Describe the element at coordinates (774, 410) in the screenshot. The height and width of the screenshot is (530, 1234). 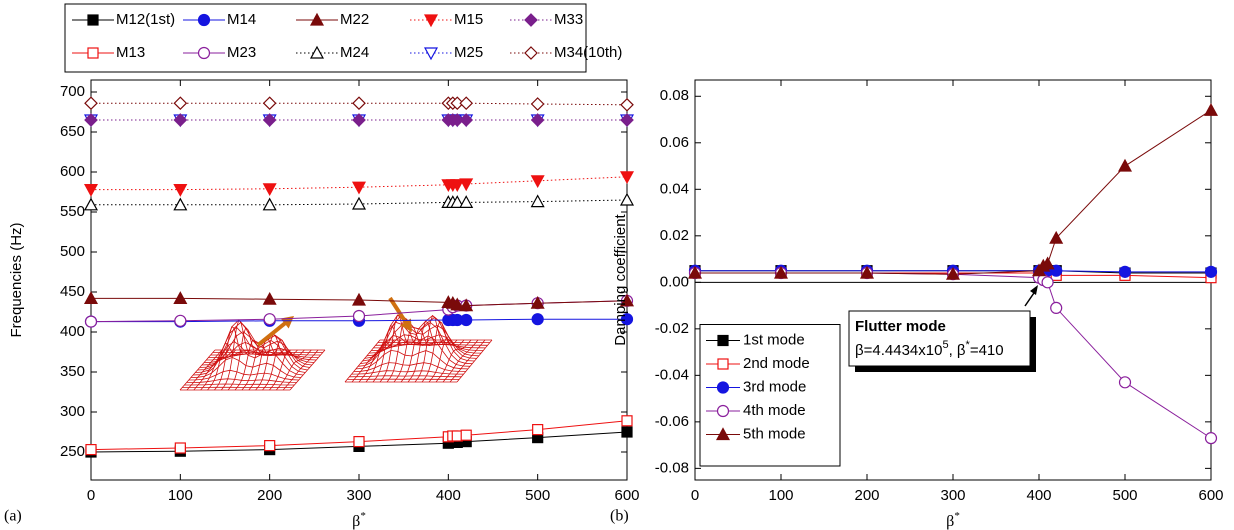
I see `legend-label: 4th mode` at that location.